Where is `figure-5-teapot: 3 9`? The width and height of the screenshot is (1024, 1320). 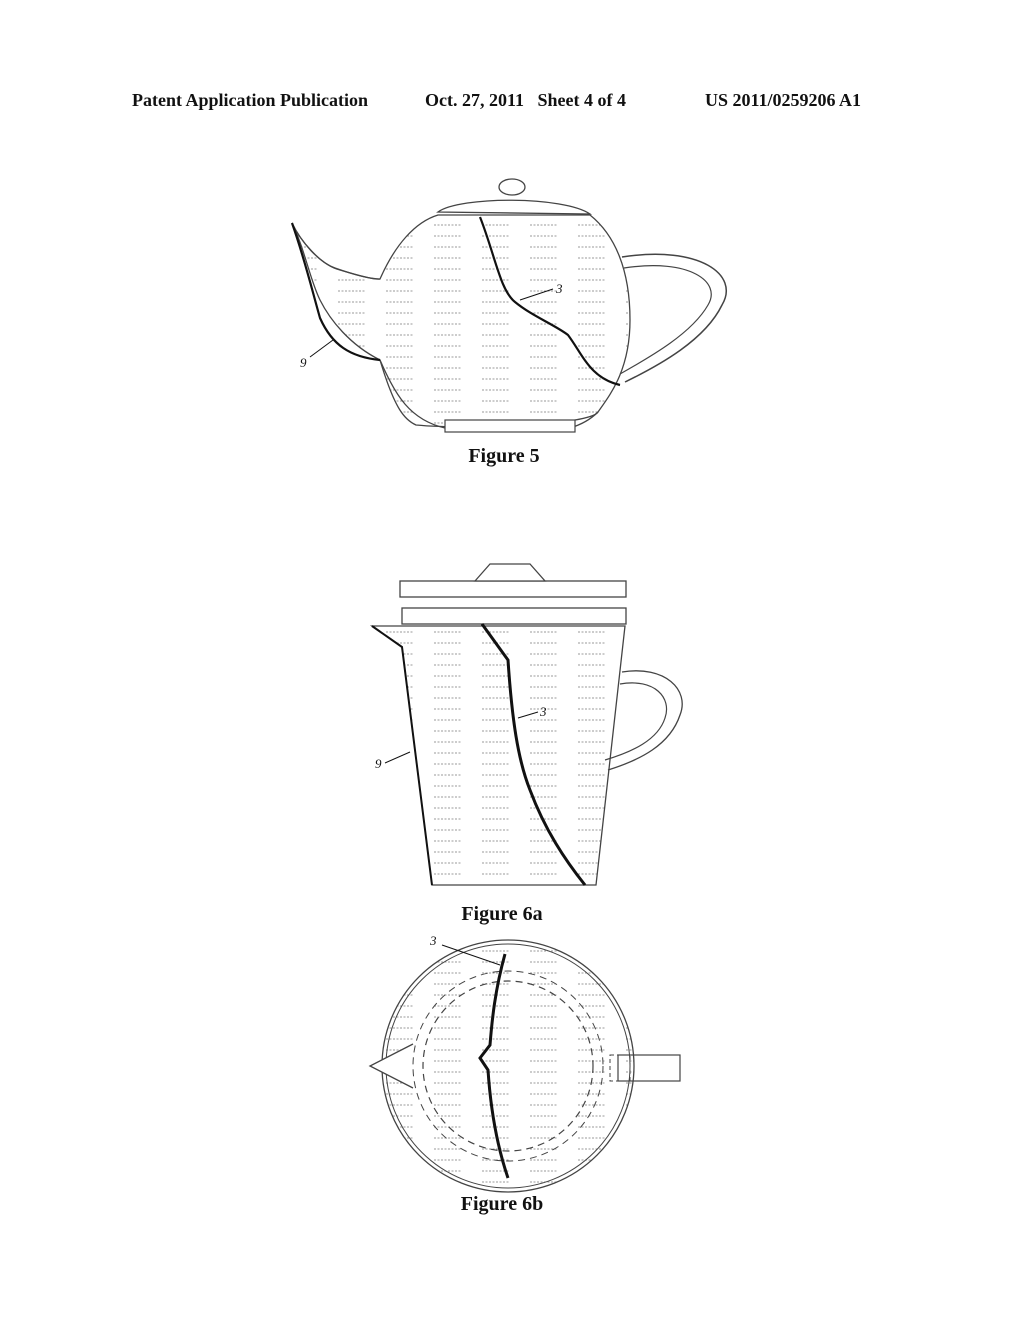
figure-5-teapot: 3 9 is located at coordinates (509, 305).